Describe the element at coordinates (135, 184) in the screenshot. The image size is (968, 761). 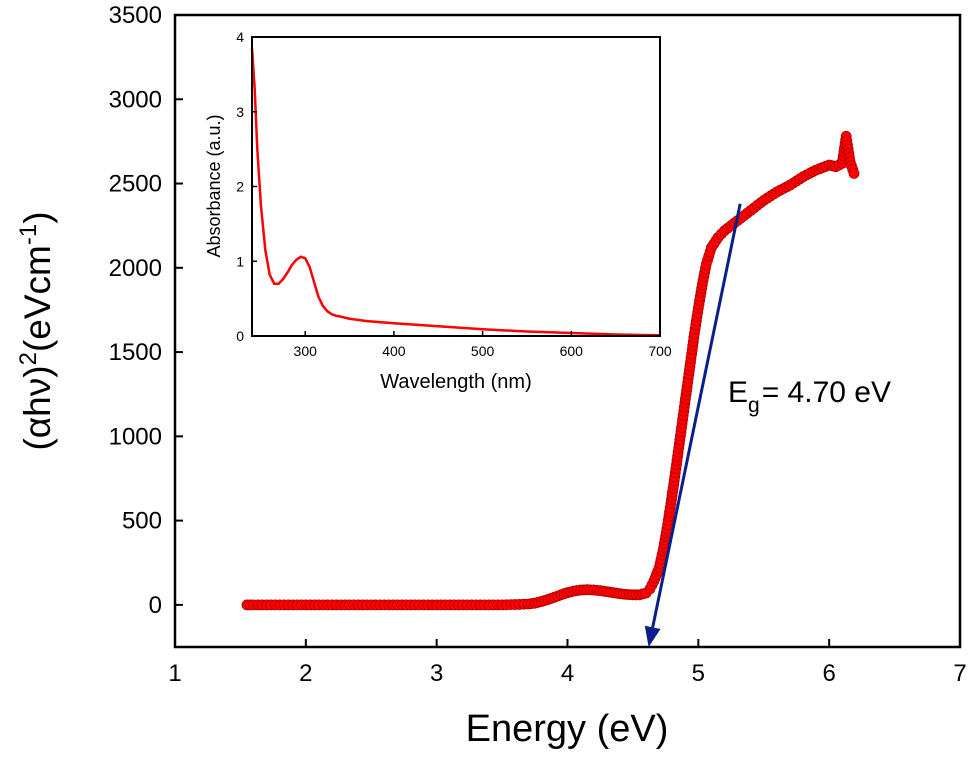
I see `y-tick-label: 2500` at that location.